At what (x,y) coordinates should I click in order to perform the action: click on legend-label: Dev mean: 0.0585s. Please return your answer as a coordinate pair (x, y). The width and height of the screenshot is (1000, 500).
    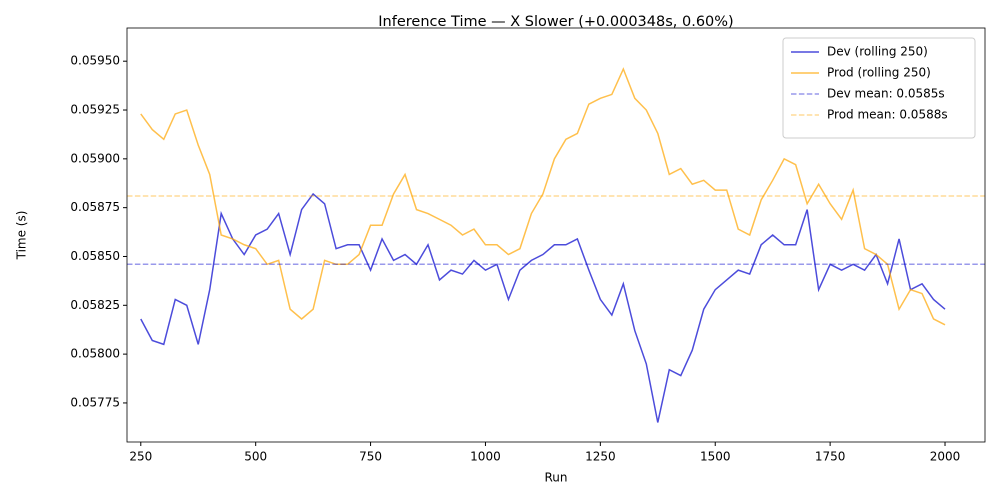
    Looking at the image, I should click on (886, 94).